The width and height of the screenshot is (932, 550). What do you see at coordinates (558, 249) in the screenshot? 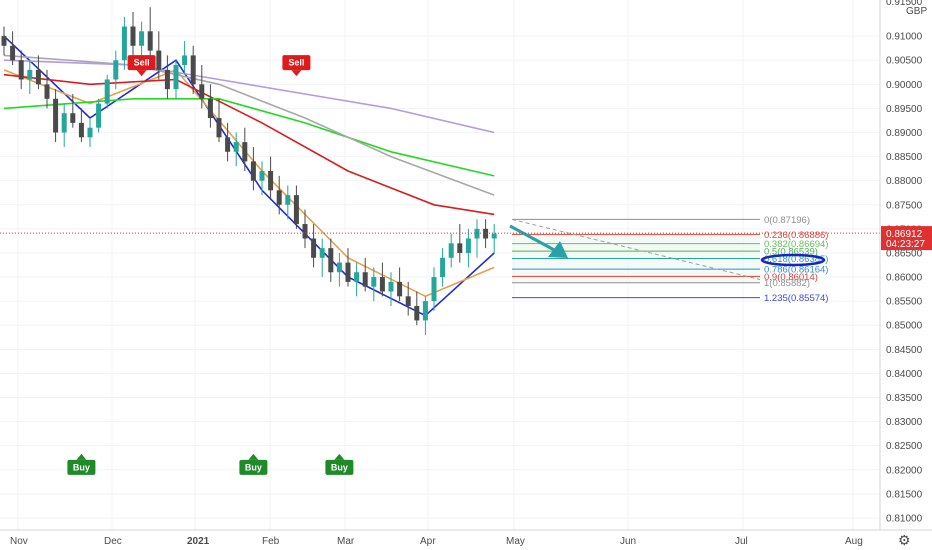
I see `arrow-head` at bounding box center [558, 249].